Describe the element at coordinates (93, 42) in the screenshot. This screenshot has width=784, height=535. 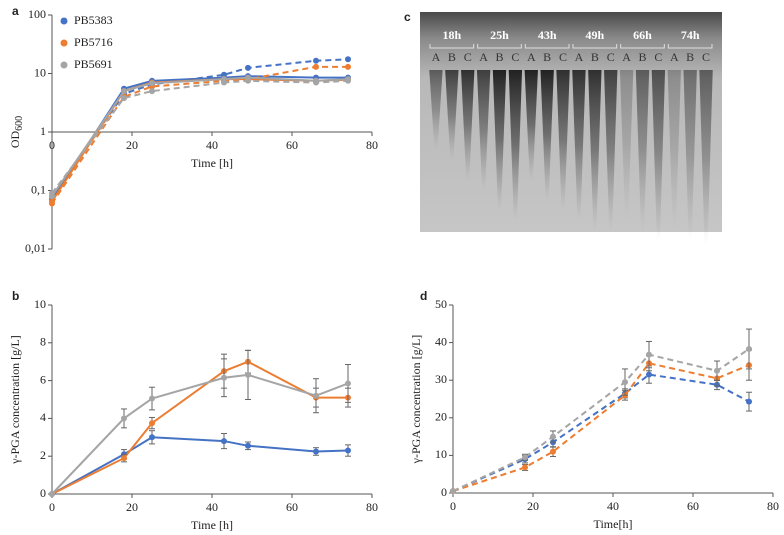
I see `legend-label: PB5716` at that location.